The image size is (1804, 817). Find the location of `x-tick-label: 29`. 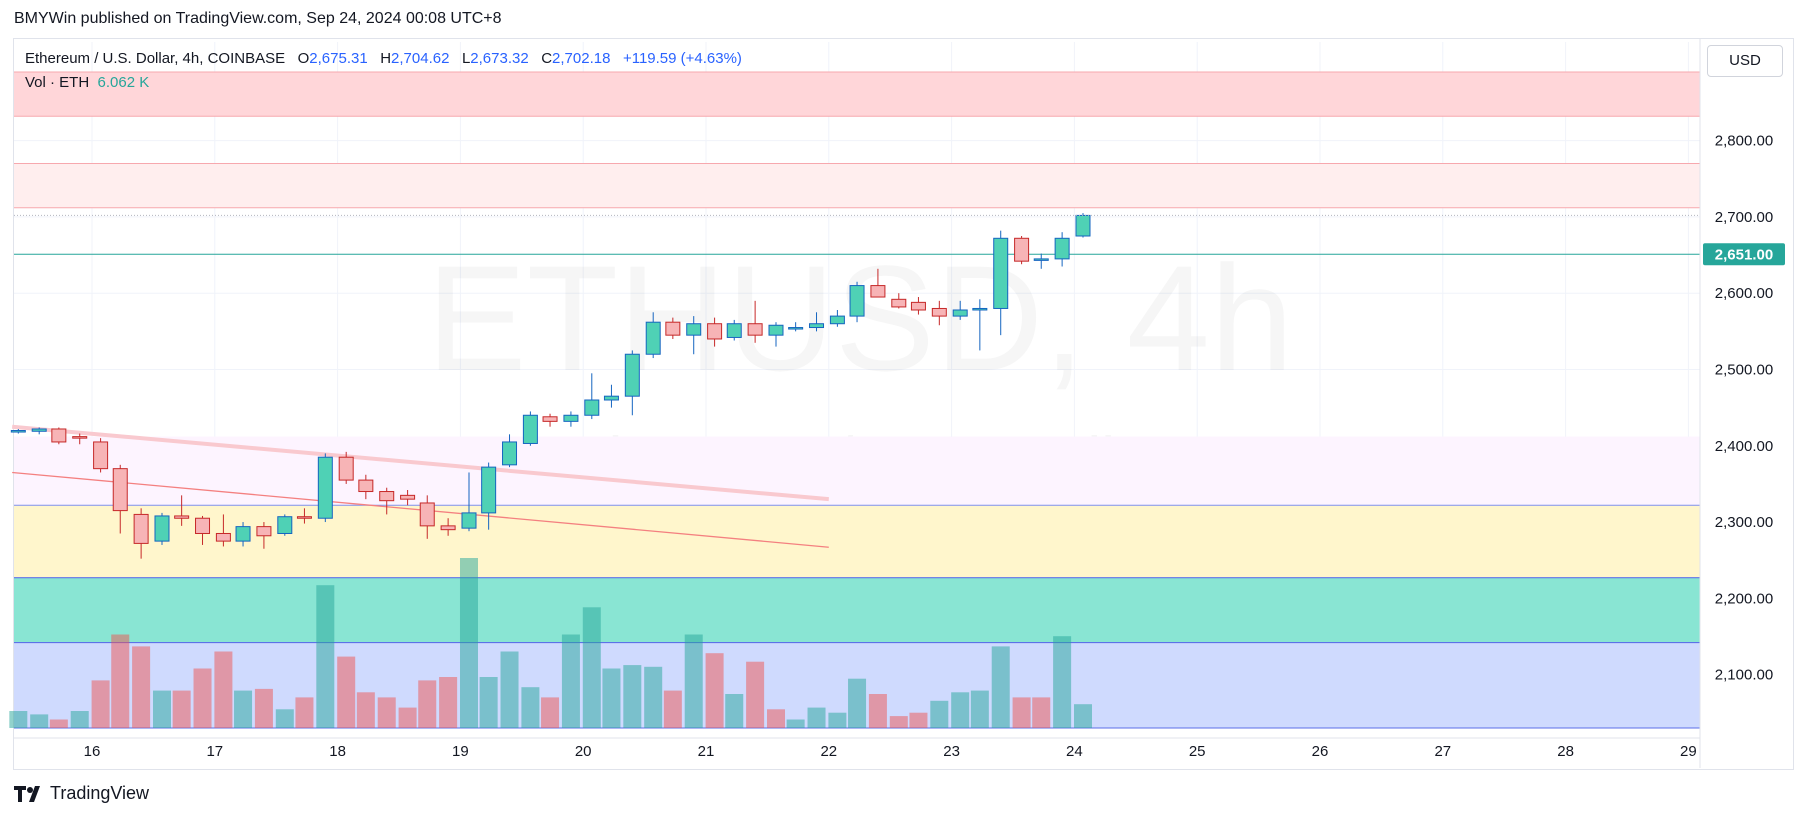

x-tick-label: 29 is located at coordinates (1688, 751).